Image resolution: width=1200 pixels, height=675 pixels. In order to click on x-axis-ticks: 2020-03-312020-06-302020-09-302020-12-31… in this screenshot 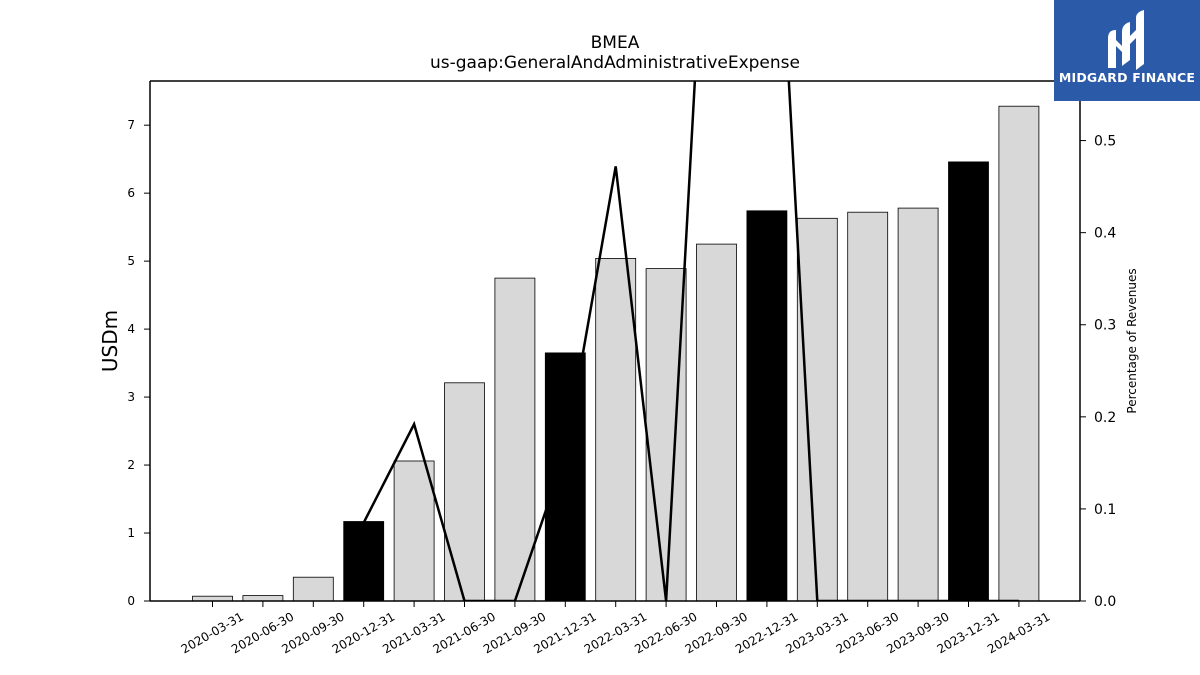, I will do `click(615, 628)`.